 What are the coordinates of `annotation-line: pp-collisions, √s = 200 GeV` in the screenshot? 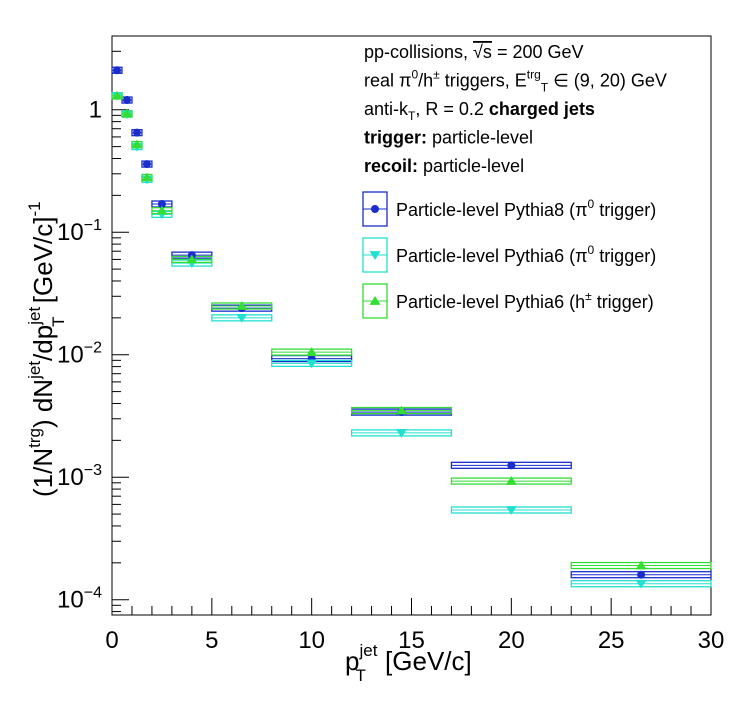 It's located at (474, 52).